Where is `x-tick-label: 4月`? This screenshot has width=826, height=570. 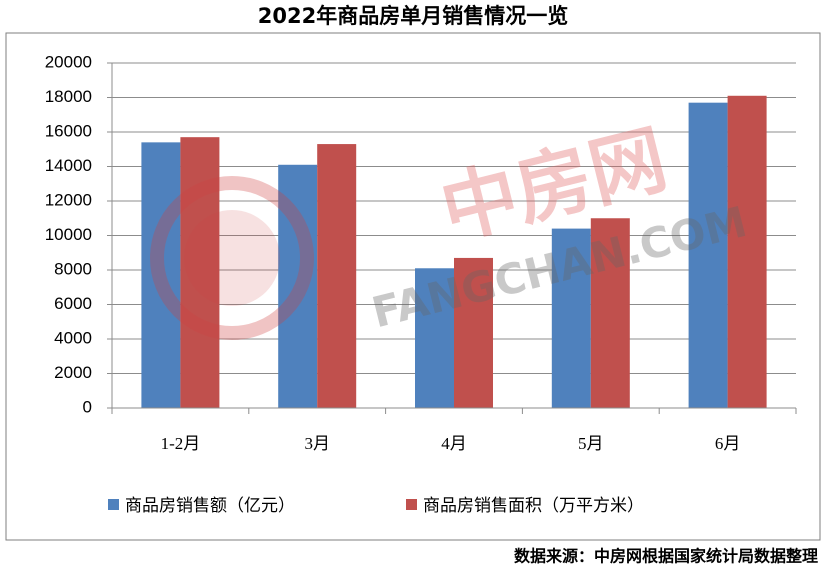
x-tick-label: 4月 is located at coordinates (454, 443).